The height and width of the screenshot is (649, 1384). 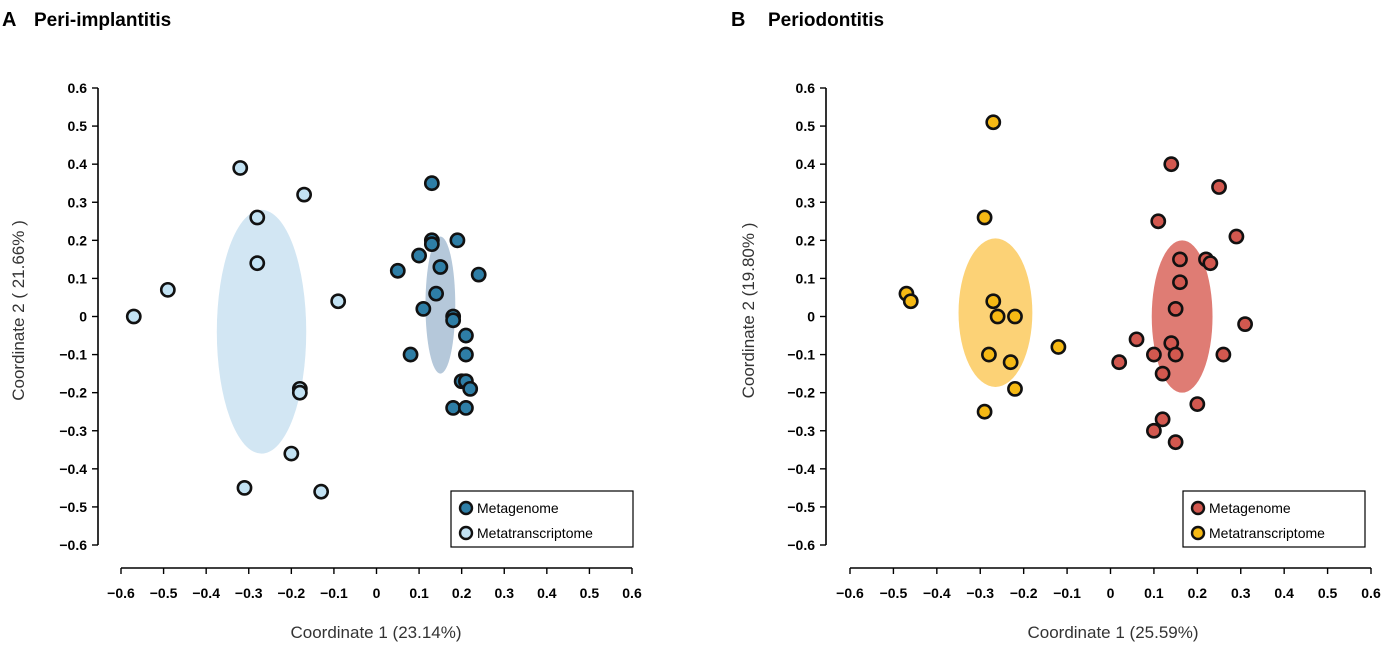 I want to click on x-axis-label: Coordinate 1 (25.59%), so click(x=1112, y=632).